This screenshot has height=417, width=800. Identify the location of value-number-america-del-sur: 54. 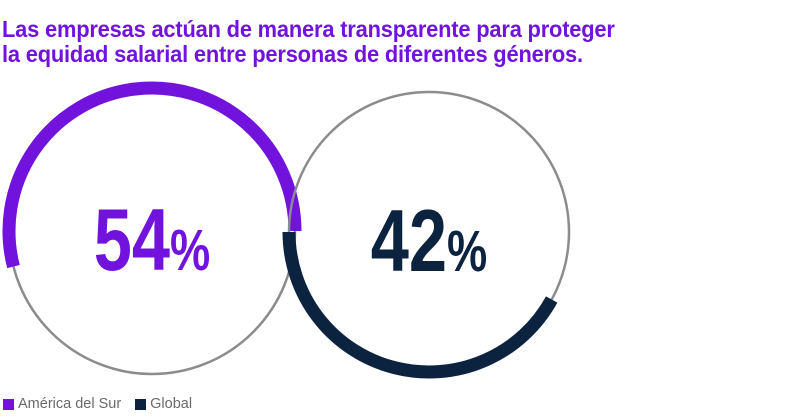
(132, 240).